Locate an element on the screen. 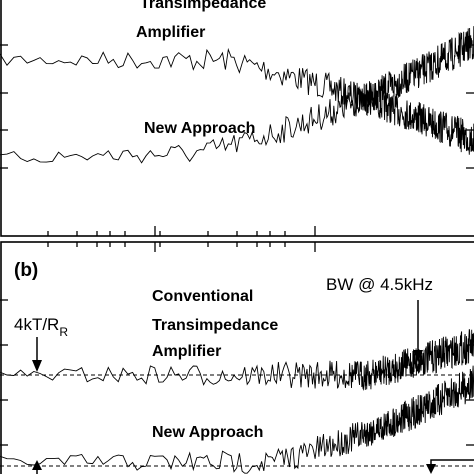 This screenshot has width=474, height=474. annotation-text: 4kT/R is located at coordinates (36, 324).